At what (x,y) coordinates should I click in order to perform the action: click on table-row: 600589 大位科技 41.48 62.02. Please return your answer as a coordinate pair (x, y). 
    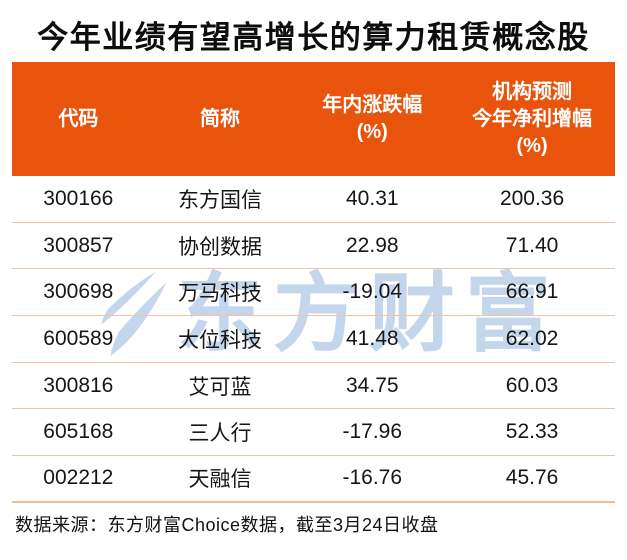
    Looking at the image, I should click on (313, 339).